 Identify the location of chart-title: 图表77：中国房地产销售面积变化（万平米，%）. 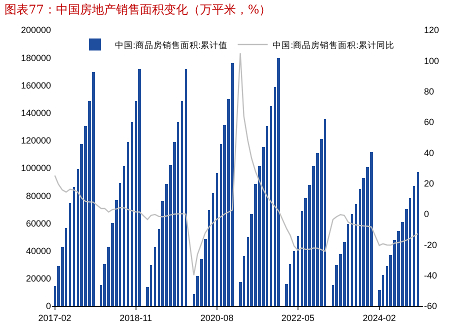
(138, 9).